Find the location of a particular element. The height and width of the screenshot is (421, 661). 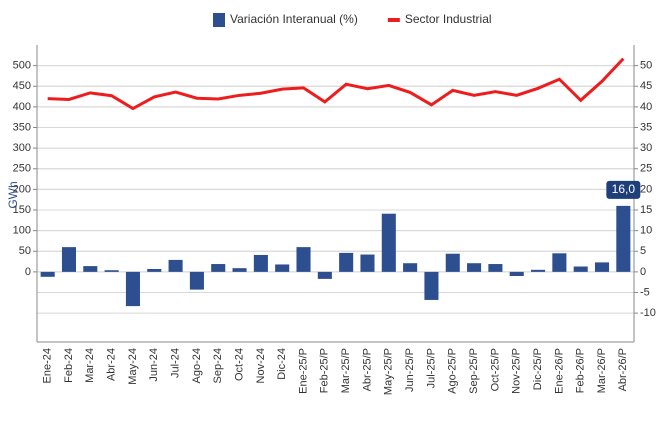

x-tick-label: Feb-24 is located at coordinates (69, 365).